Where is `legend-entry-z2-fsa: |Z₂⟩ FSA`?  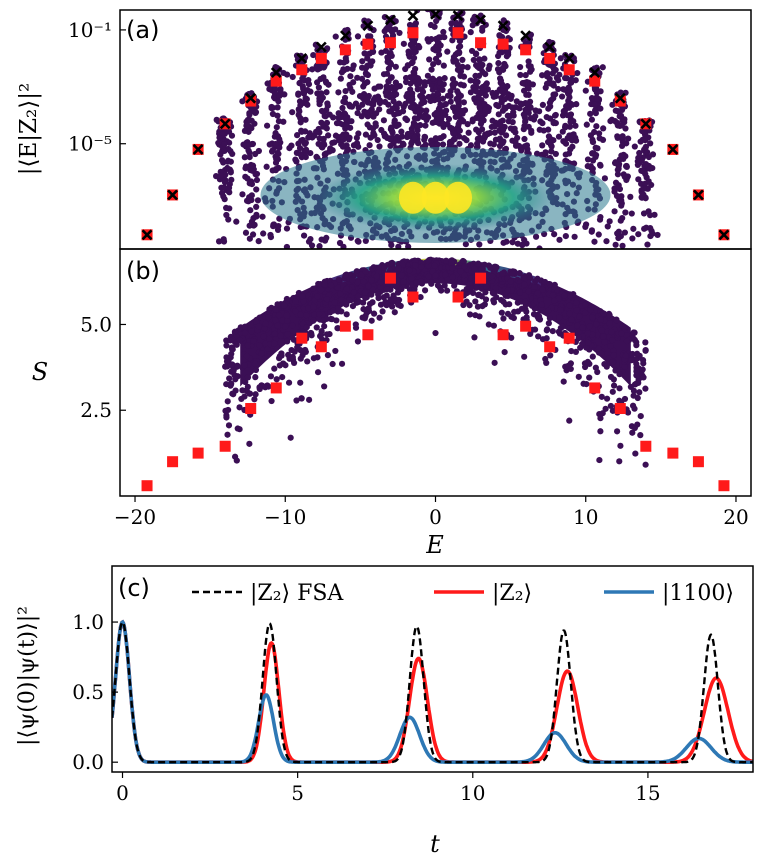
legend-entry-z2-fsa: |Z₂⟩ FSA is located at coordinates (268, 593).